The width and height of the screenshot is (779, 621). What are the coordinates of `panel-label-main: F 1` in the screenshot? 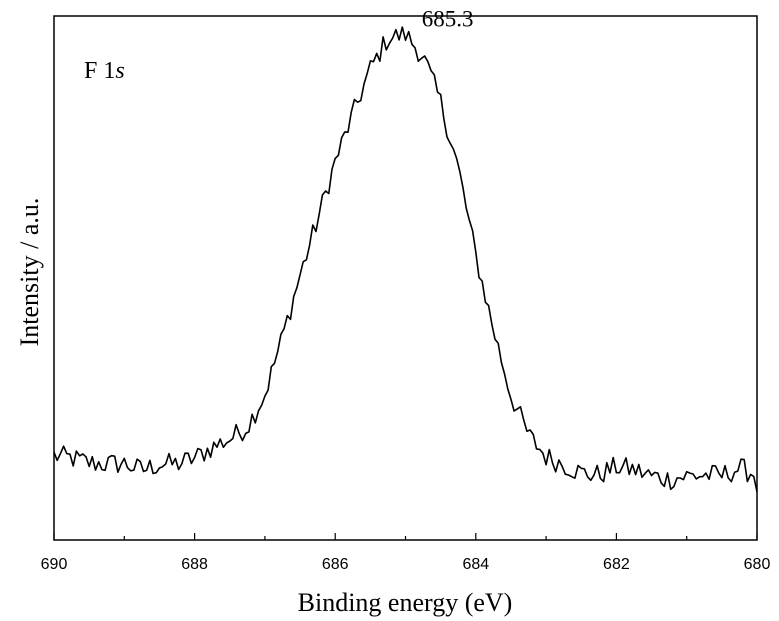 It's located at (99, 71).